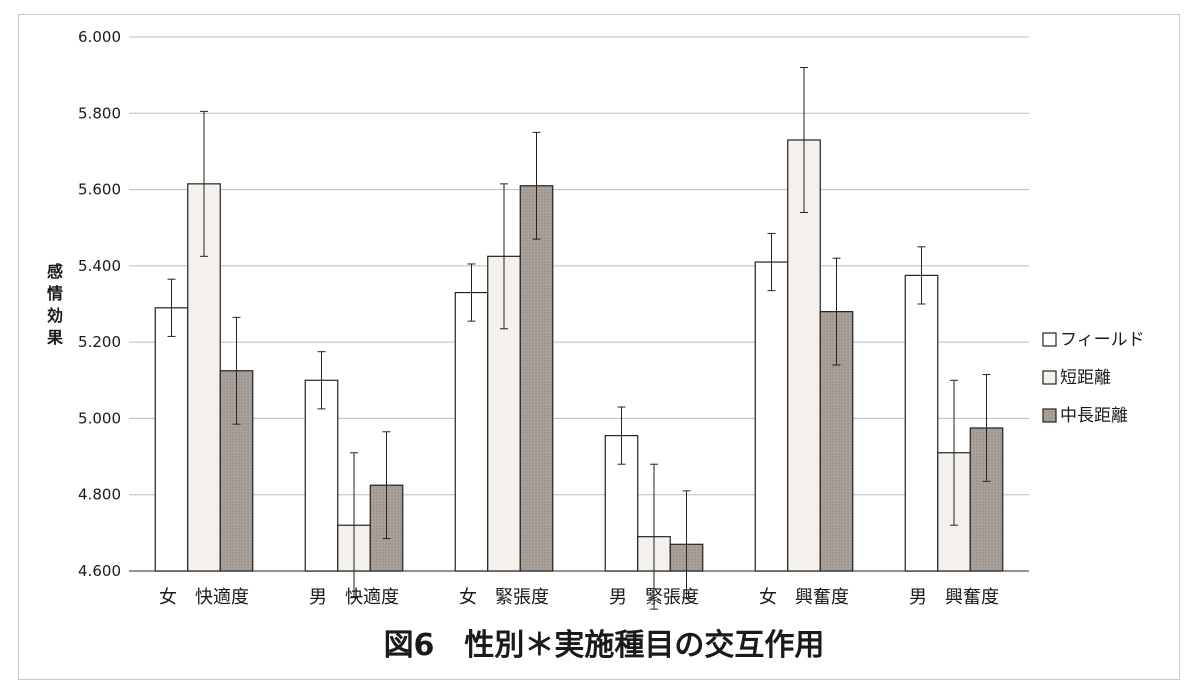 This screenshot has height=700, width=1200. Describe the element at coordinates (99, 37) in the screenshot. I see `y-tick-label: 6.000` at that location.